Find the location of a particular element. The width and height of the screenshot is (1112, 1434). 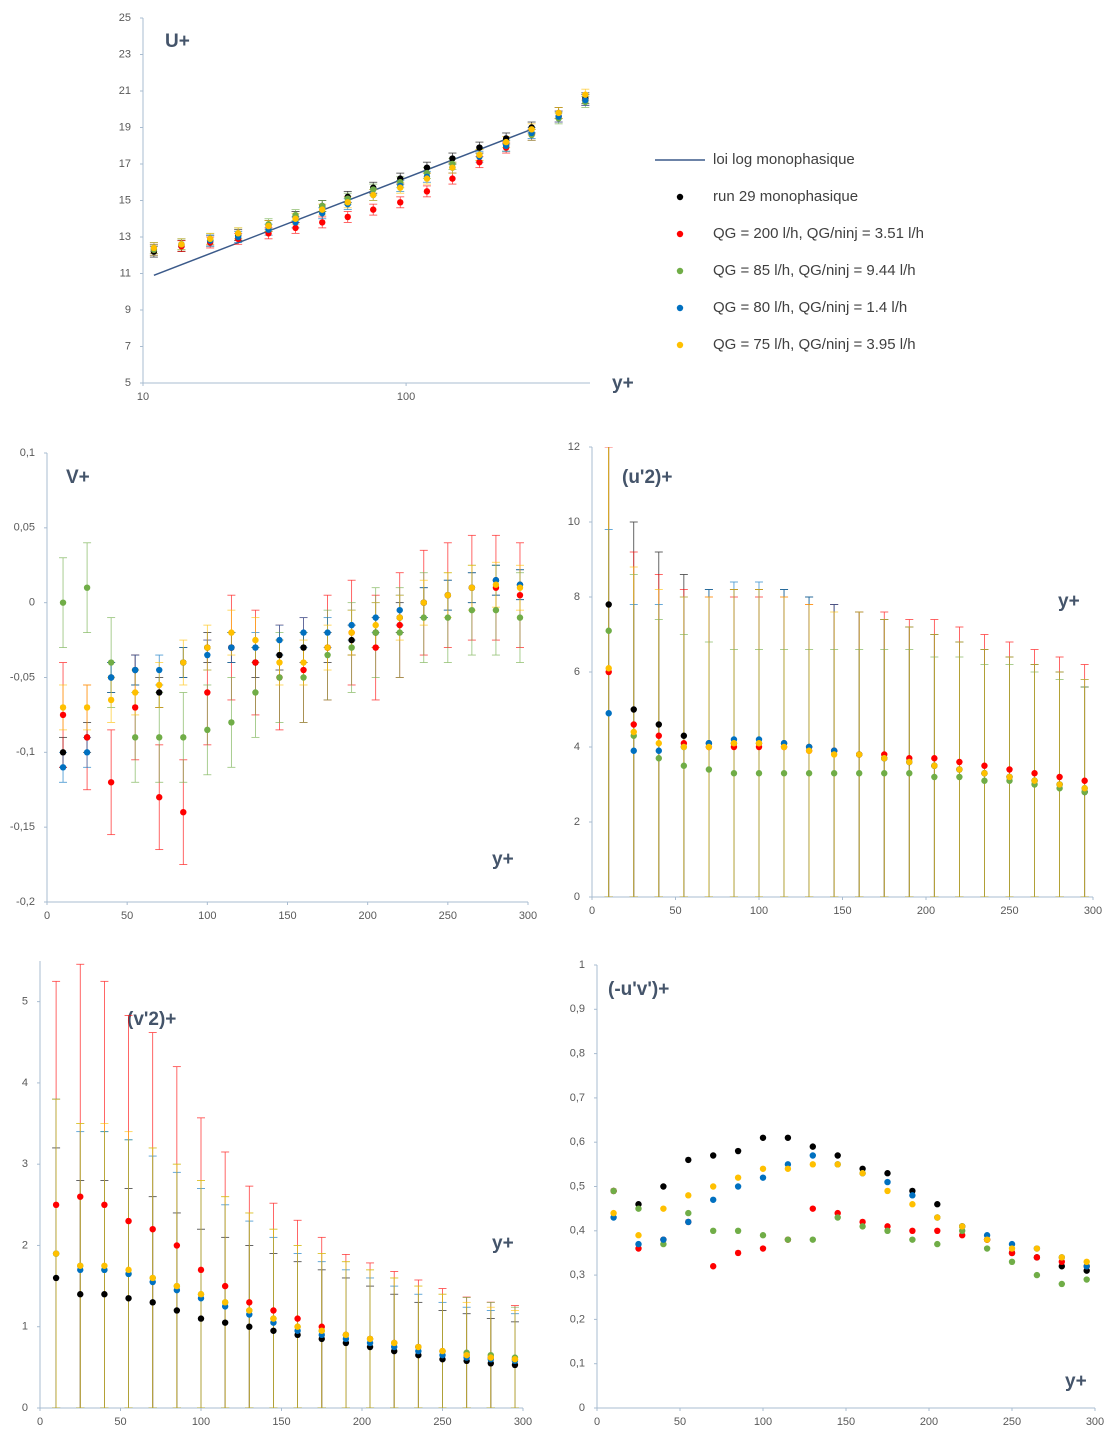

x-tick-label: 100 is located at coordinates (759, 911).